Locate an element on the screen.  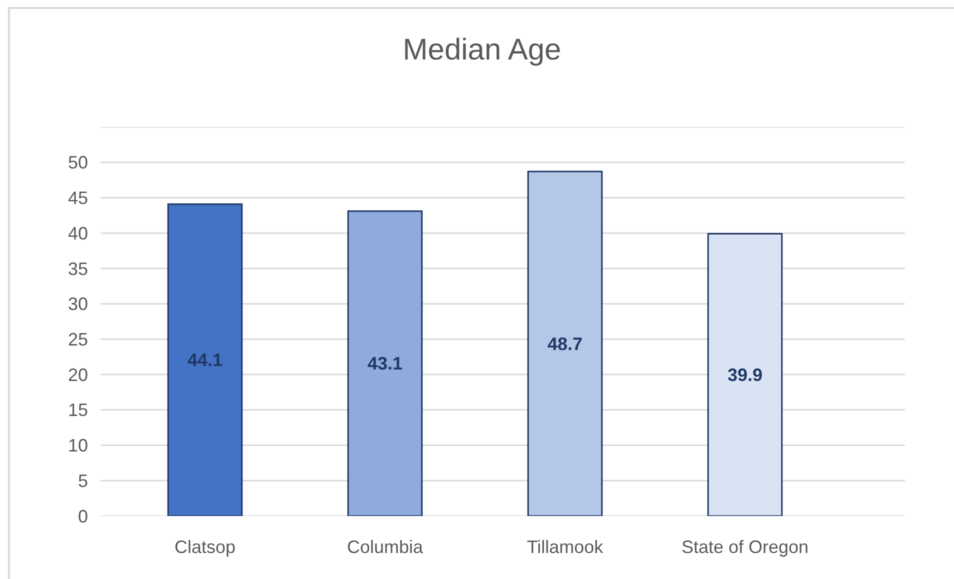
x-tick-label: State of Oregon is located at coordinates (745, 547).